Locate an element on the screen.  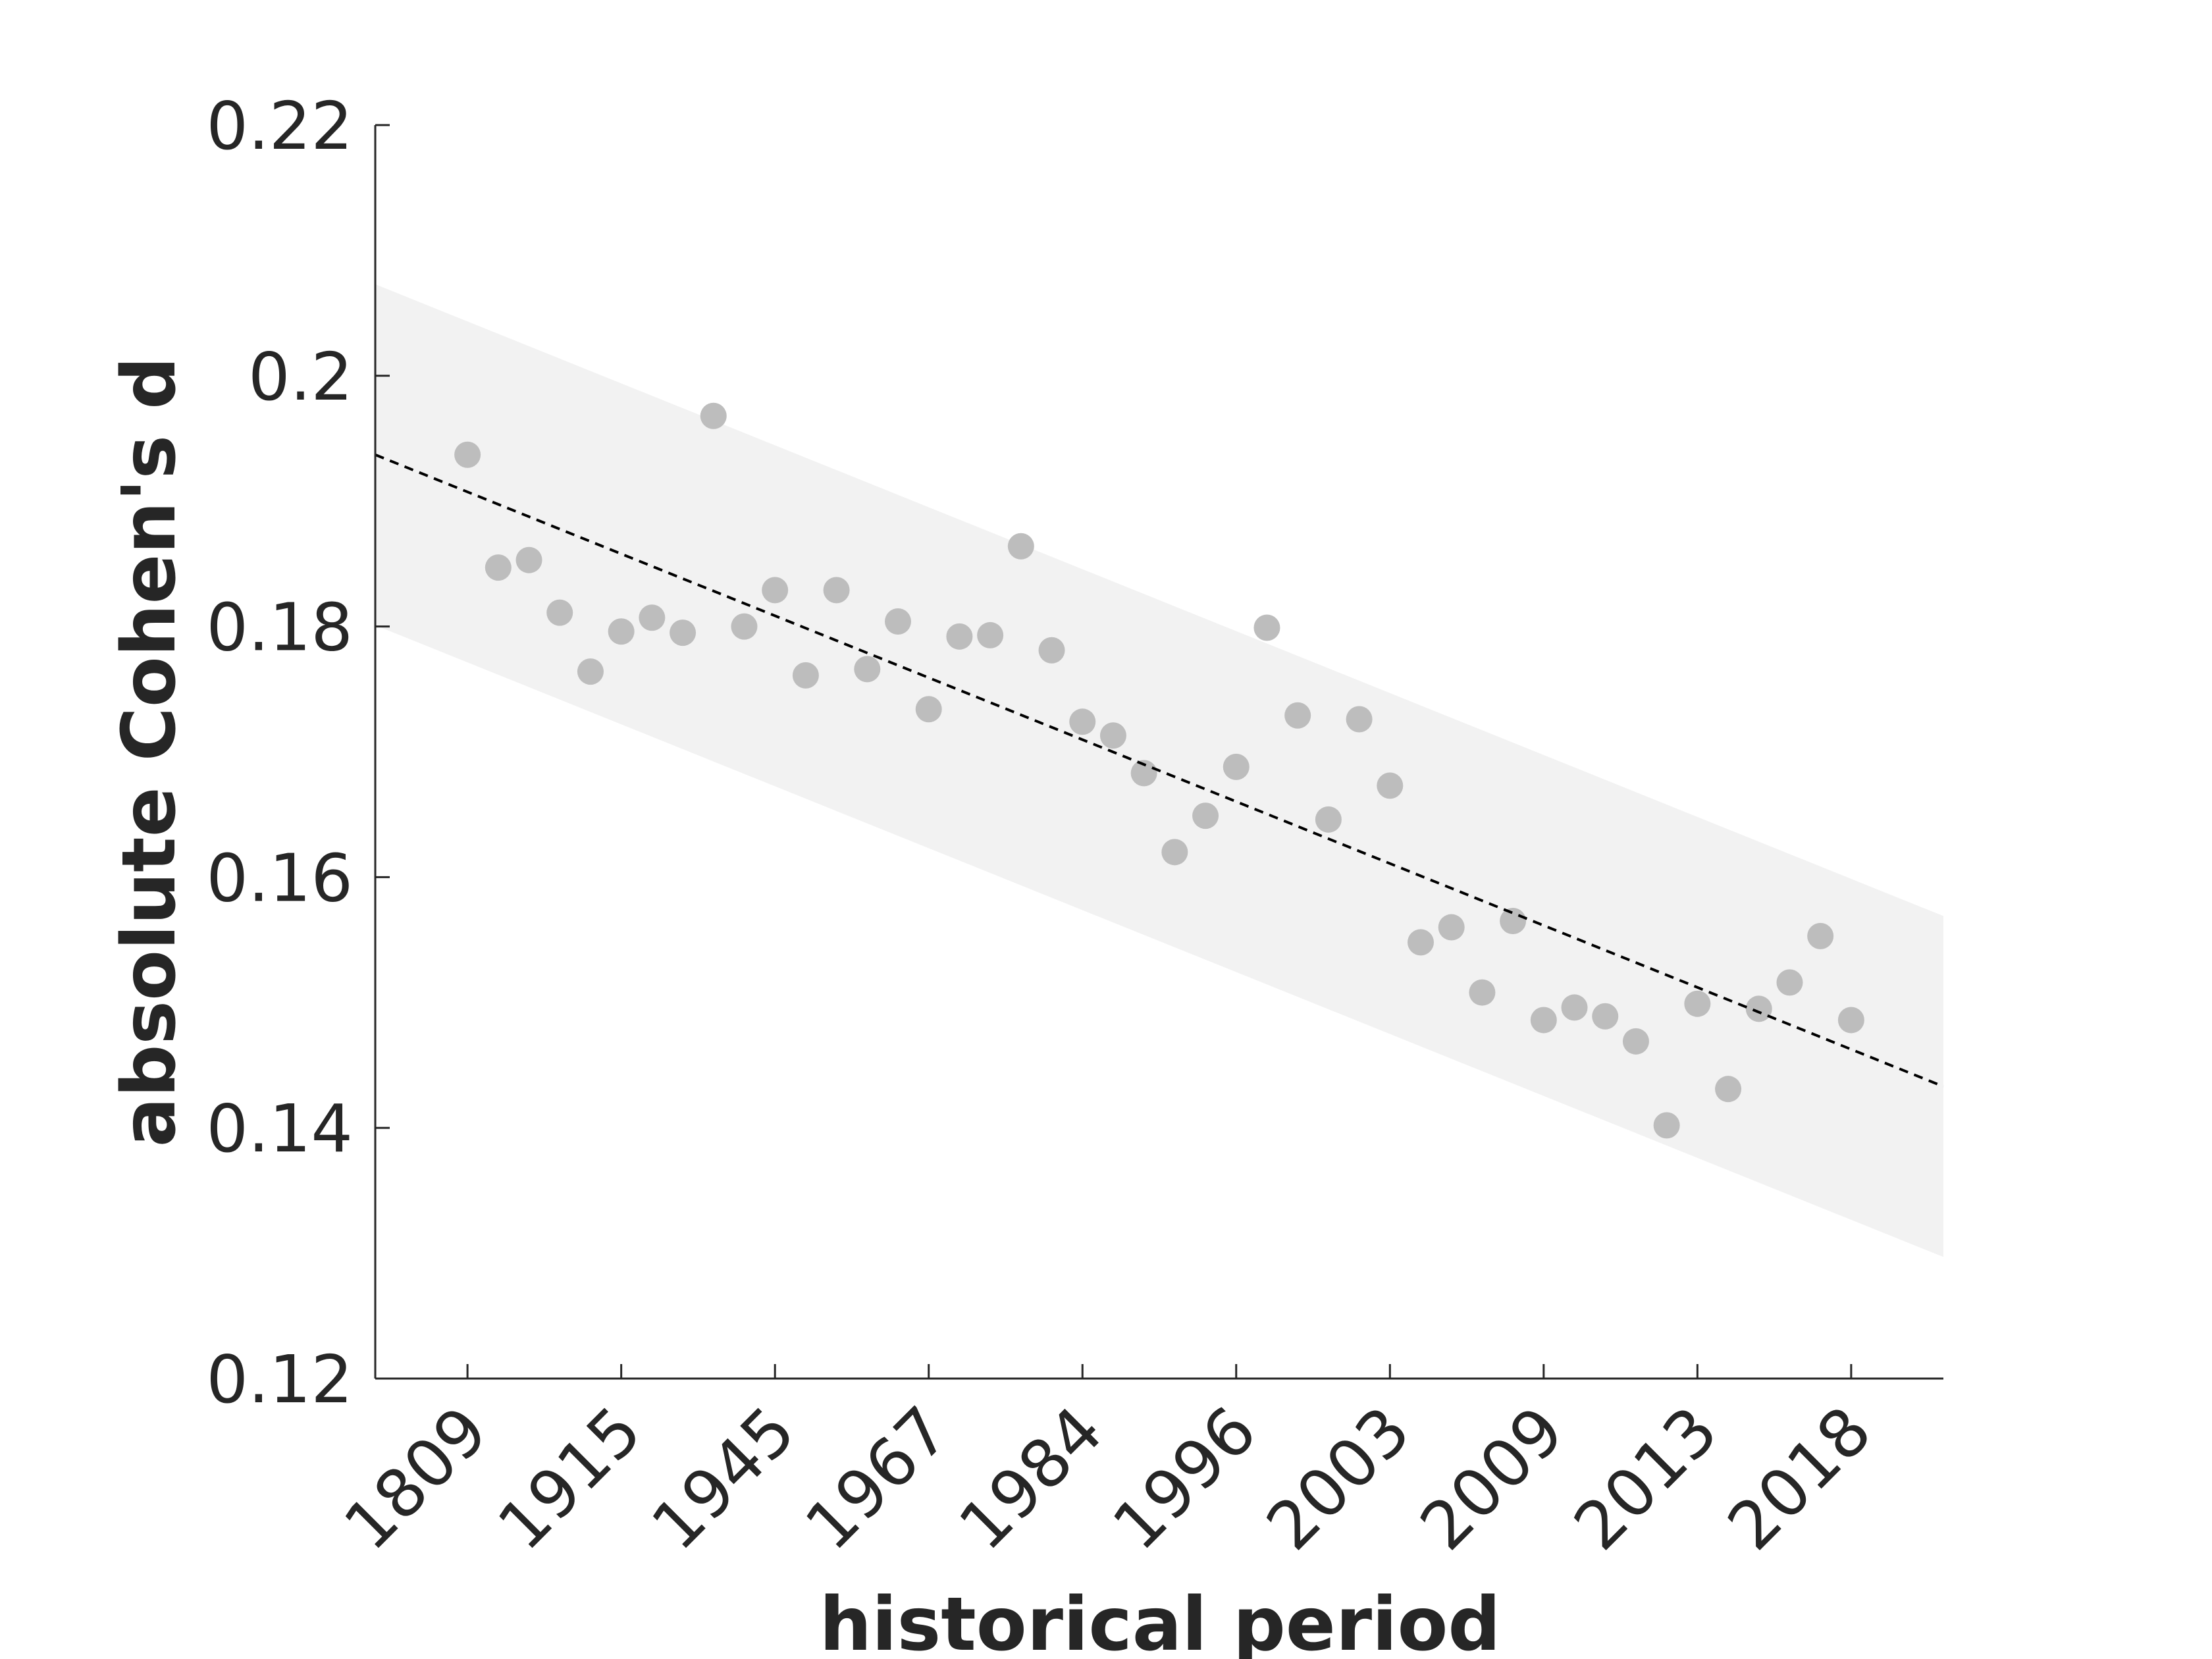
x-axis-title: historical period is located at coordinates (1160, 1620).